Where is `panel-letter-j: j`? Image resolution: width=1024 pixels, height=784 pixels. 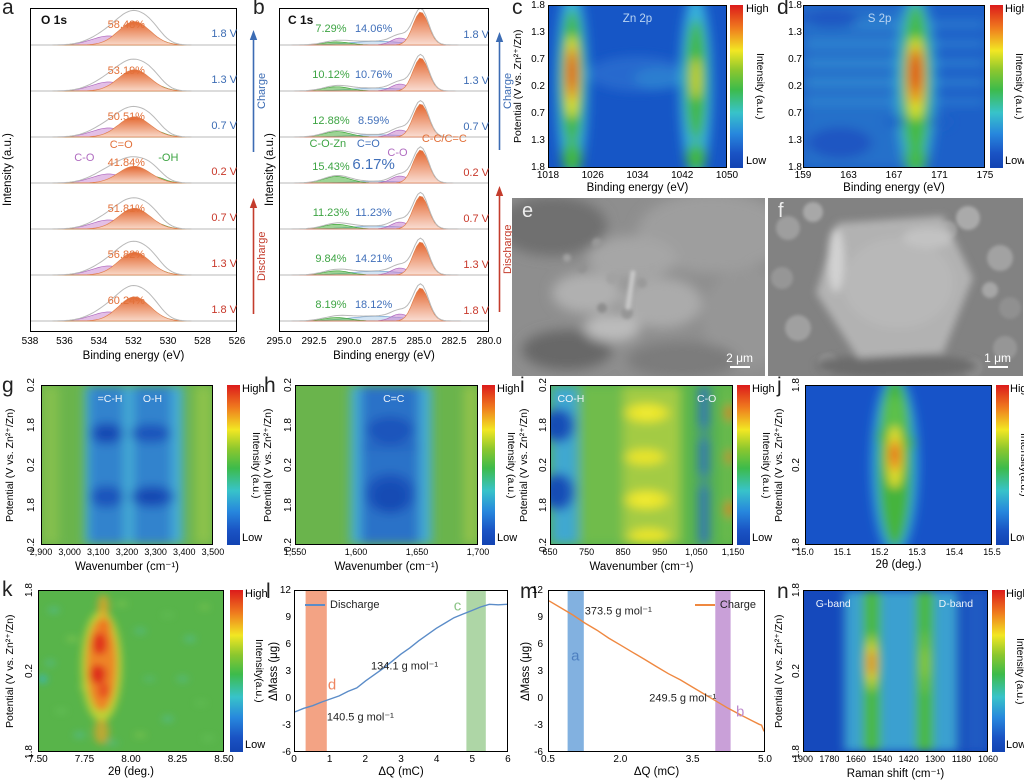
panel-letter-j: j is located at coordinates (779, 385).